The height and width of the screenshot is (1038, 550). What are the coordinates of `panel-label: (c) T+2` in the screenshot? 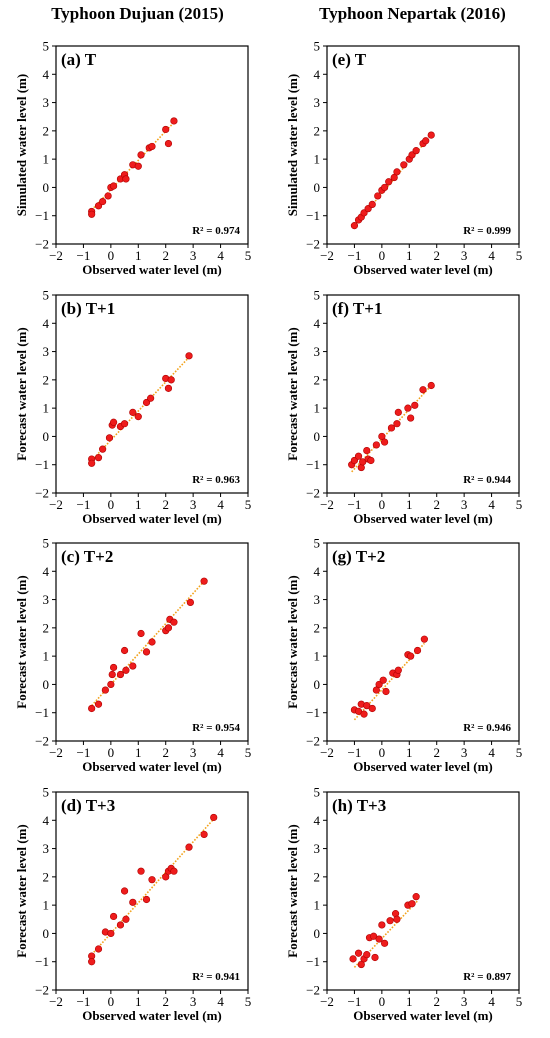 It's located at (87, 556).